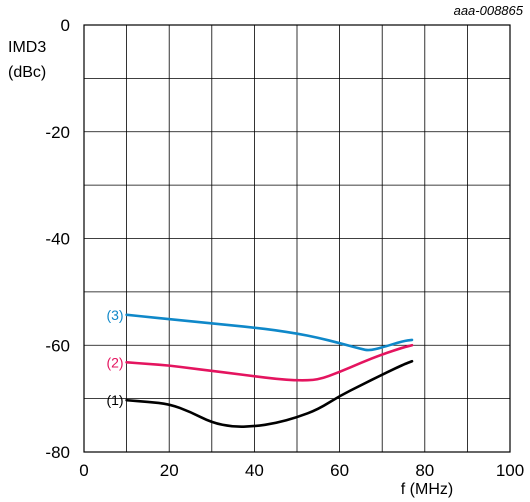  What do you see at coordinates (114, 362) in the screenshot?
I see `series-label-2: (2)` at bounding box center [114, 362].